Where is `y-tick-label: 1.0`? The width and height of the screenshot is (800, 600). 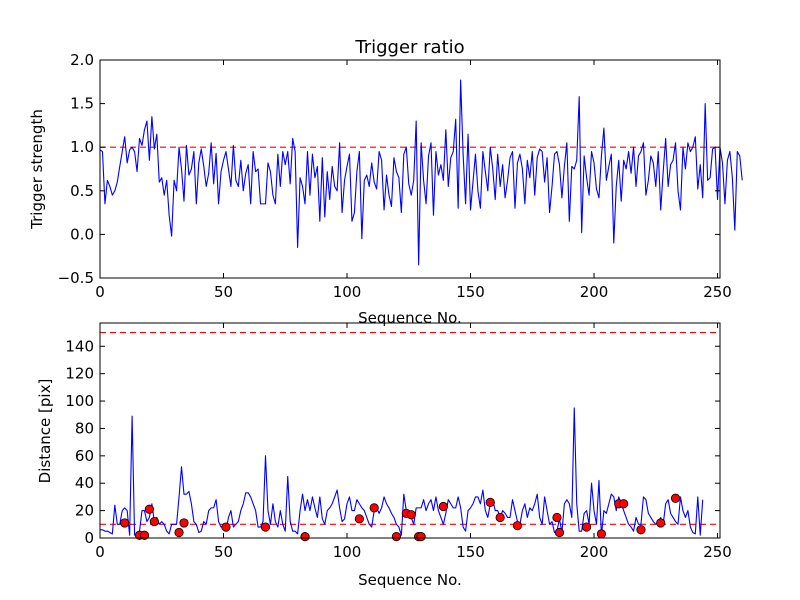
y-tick-label: 1.0 is located at coordinates (82, 147).